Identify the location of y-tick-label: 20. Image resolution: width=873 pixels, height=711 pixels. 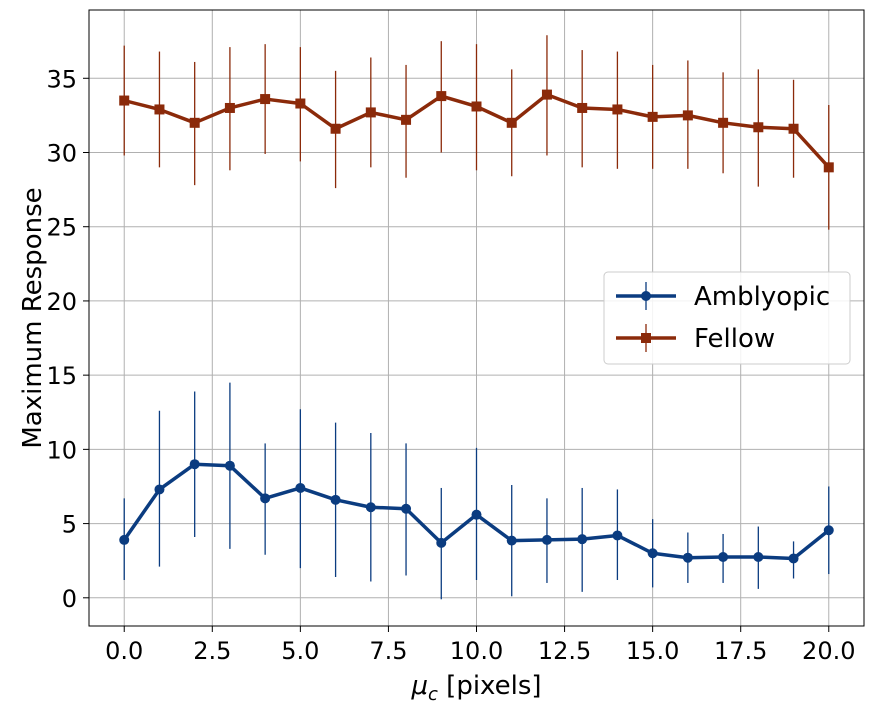
(61, 302).